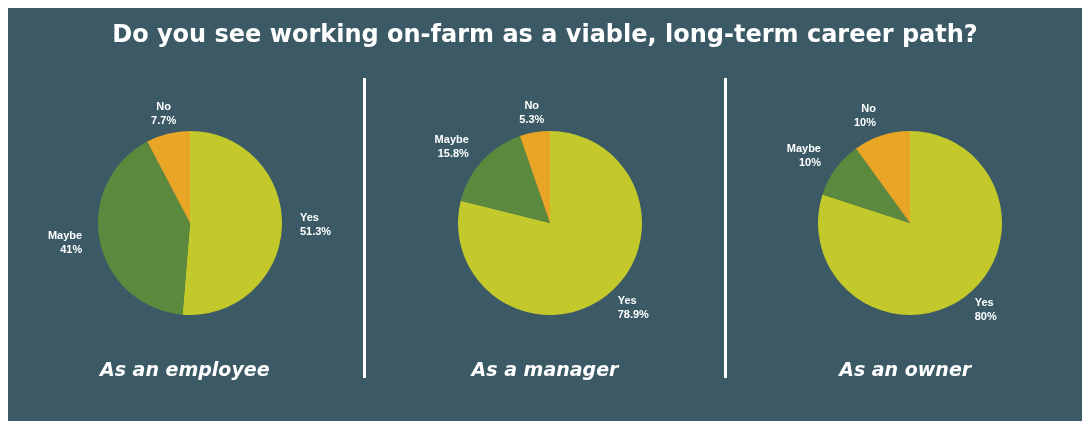 This screenshot has width=1090, height=429. Describe the element at coordinates (633, 313) in the screenshot. I see `data-label: 78.9%` at that location.